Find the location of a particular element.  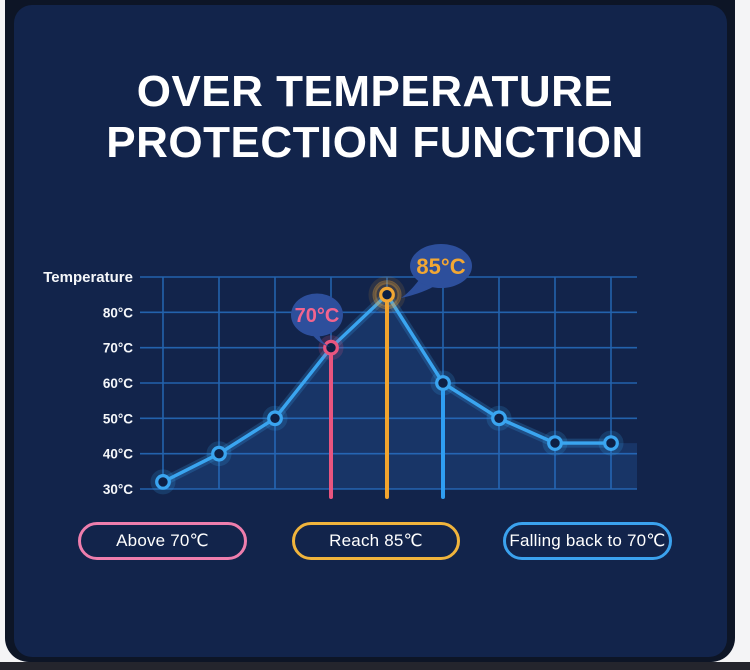

legend-pill-label: Reach 85℃ is located at coordinates (376, 540).